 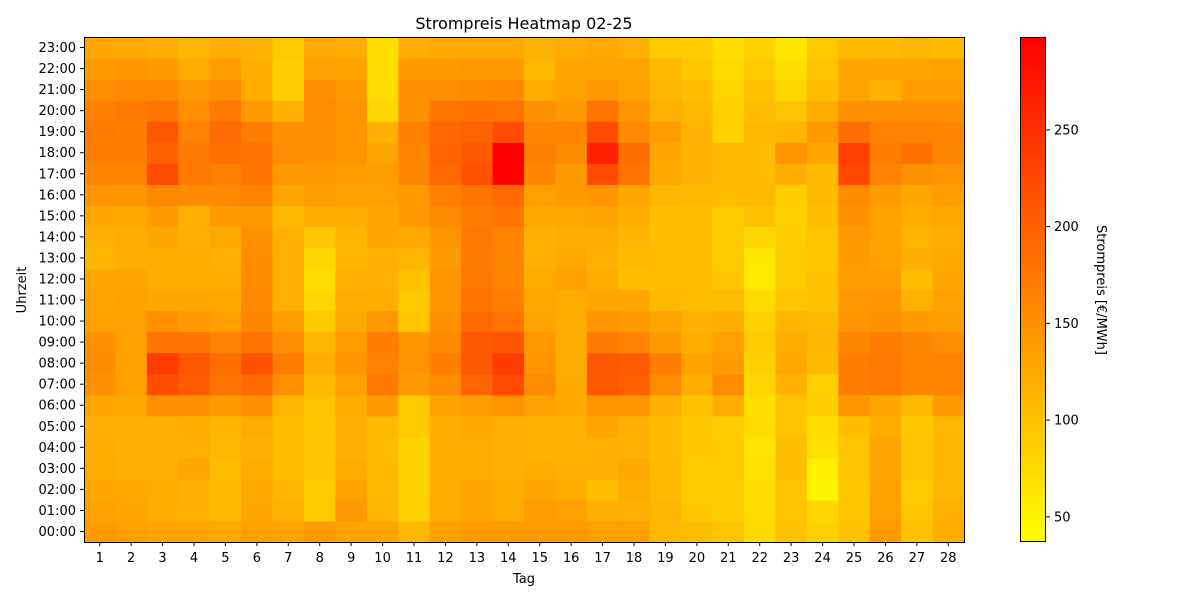 I want to click on y-tick-label: 05:00, so click(x=57, y=427).